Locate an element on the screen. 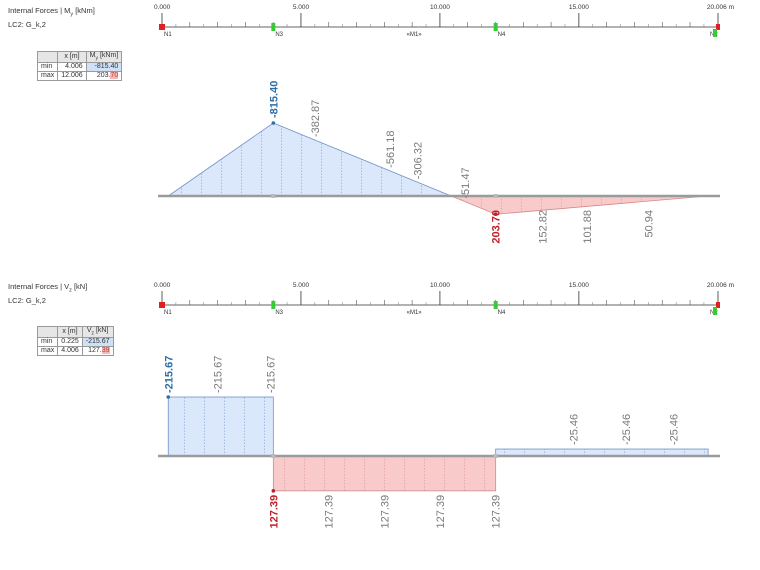  max-label: max is located at coordinates (47, 351).